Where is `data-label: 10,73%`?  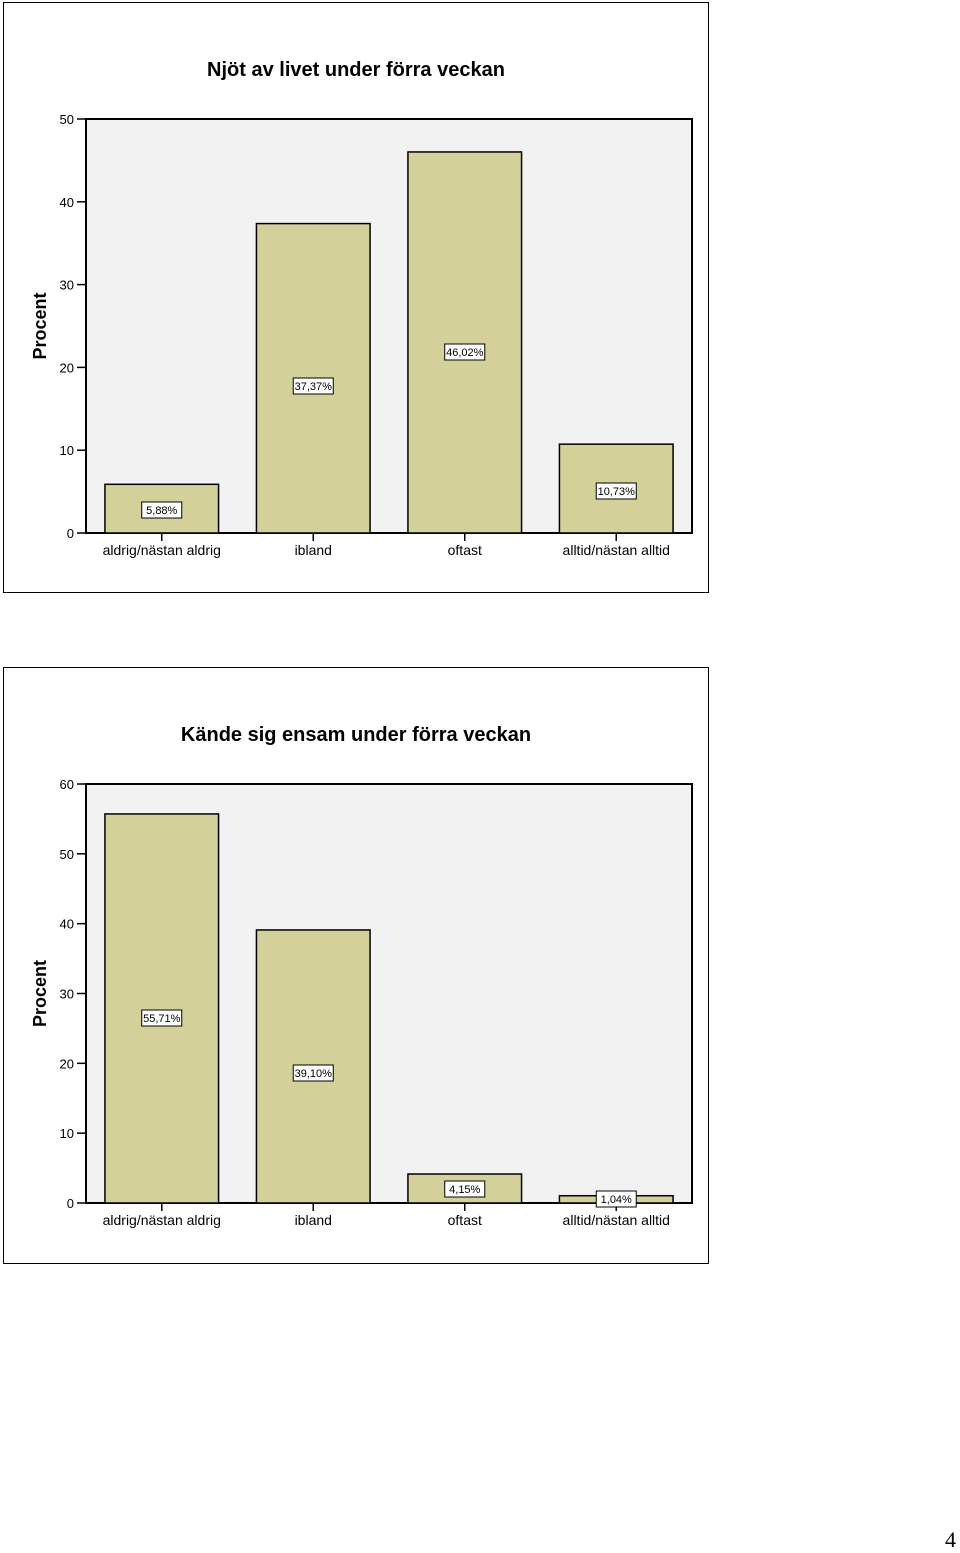
data-label: 10,73% is located at coordinates (617, 492).